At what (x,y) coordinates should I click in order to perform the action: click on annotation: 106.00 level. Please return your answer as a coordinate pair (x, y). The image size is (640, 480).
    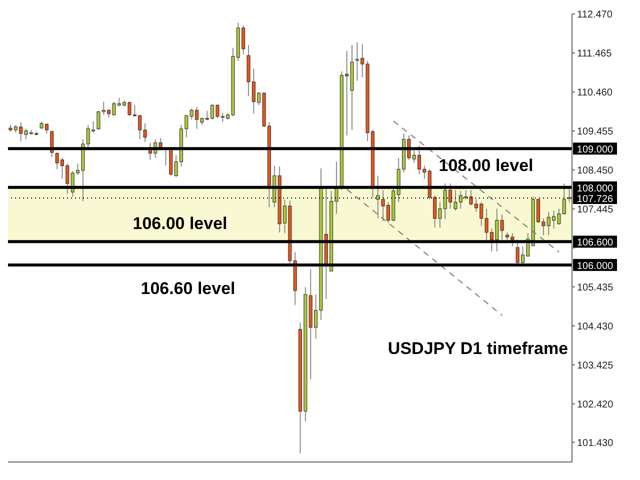
    Looking at the image, I should click on (180, 224).